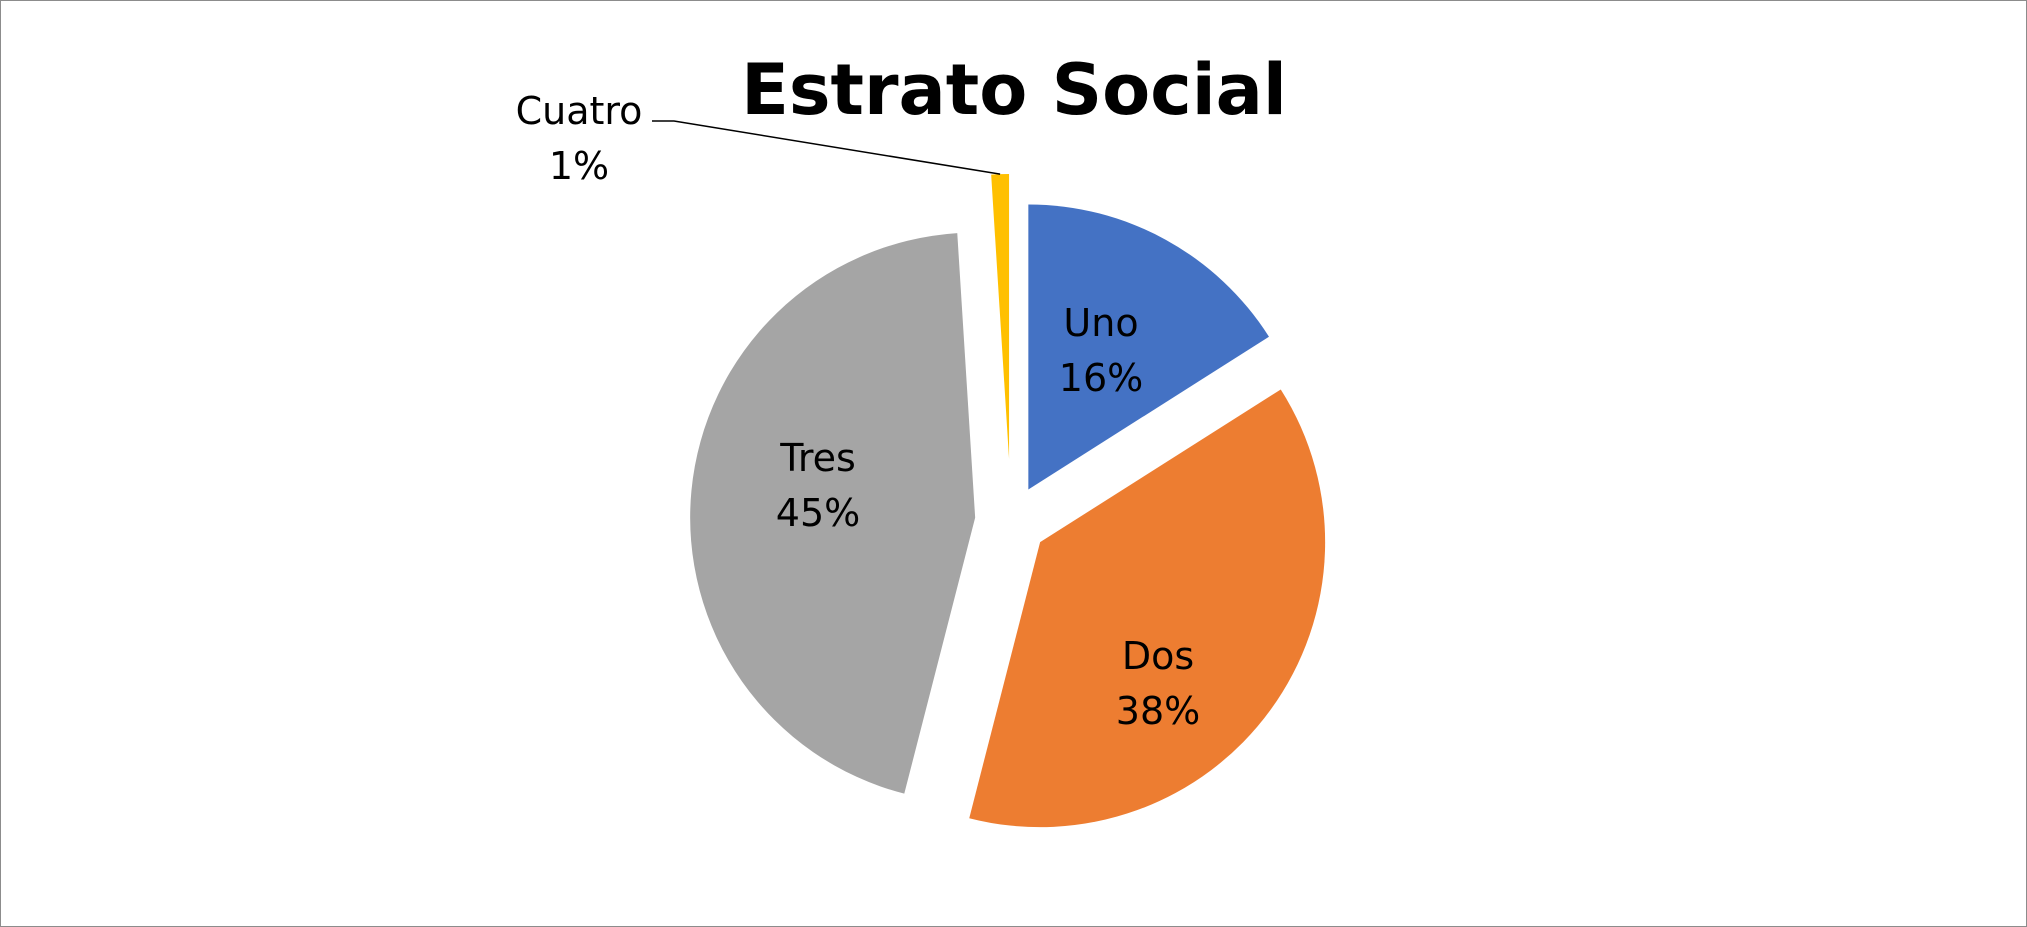 Image resolution: width=2027 pixels, height=927 pixels. Describe the element at coordinates (1101, 350) in the screenshot. I see `slice-label-uno: Uno 16%` at that location.